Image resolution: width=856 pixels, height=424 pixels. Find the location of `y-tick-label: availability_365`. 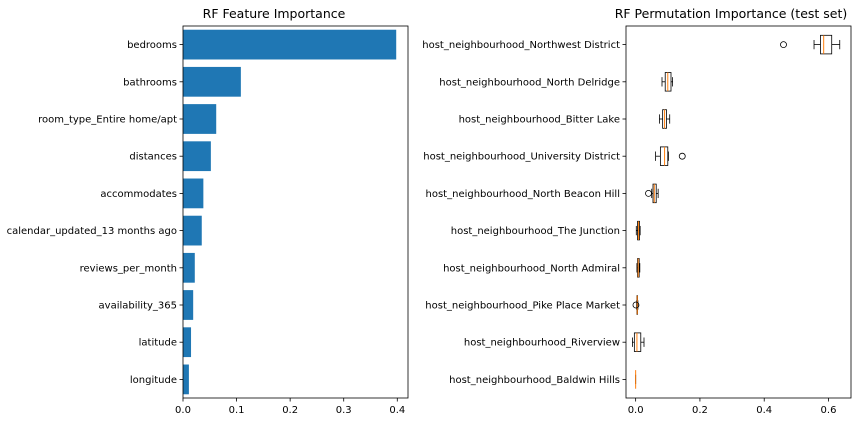

y-tick-label: availability_365 is located at coordinates (138, 306).